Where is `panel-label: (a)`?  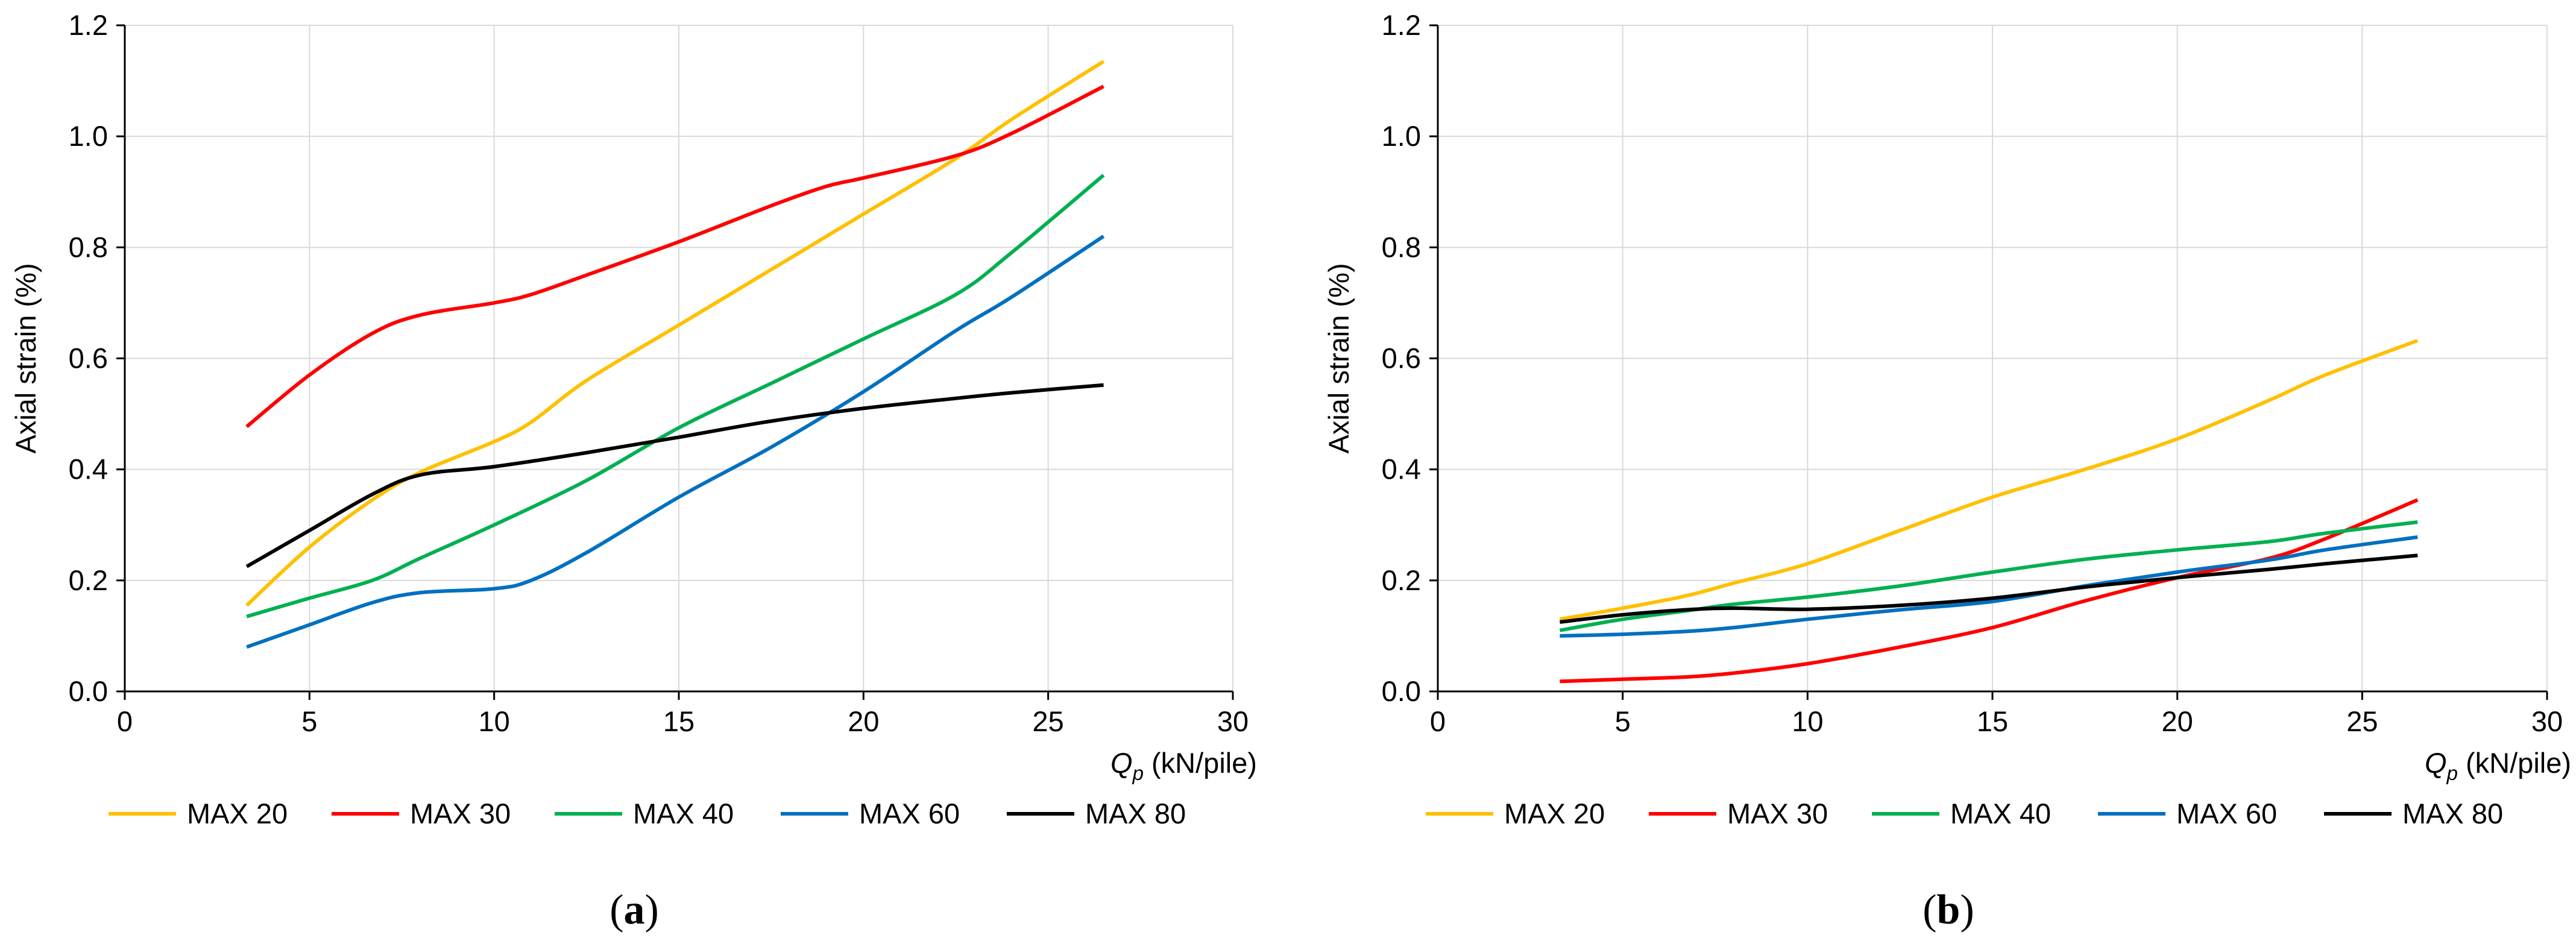 panel-label: (a) is located at coordinates (634, 910).